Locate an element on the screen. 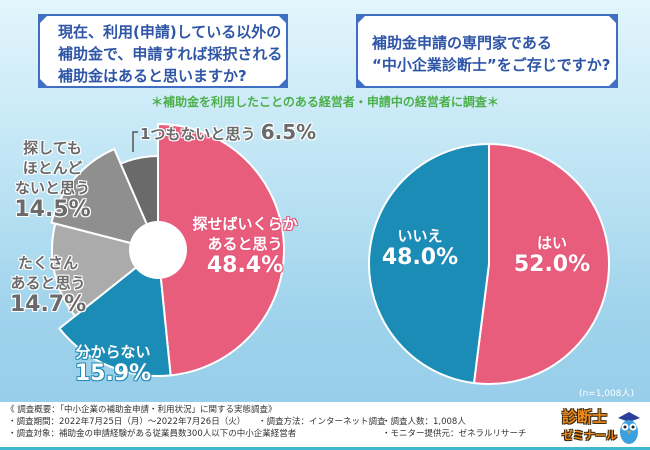 This screenshot has height=450, width=650. slice-value: 6.5% is located at coordinates (288, 132).